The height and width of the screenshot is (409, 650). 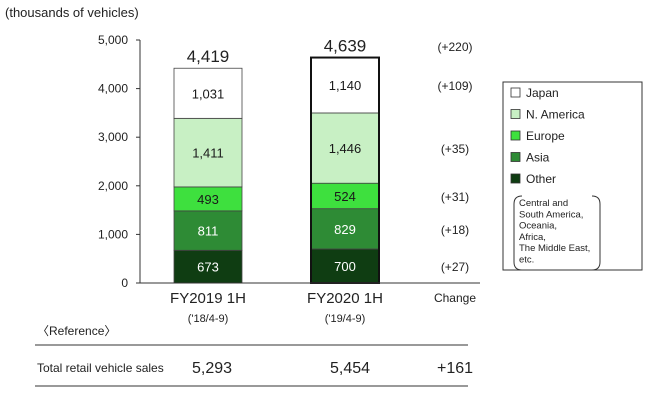 What do you see at coordinates (277, 52) in the screenshot?
I see `bar-totals: 4,419 4,639` at bounding box center [277, 52].